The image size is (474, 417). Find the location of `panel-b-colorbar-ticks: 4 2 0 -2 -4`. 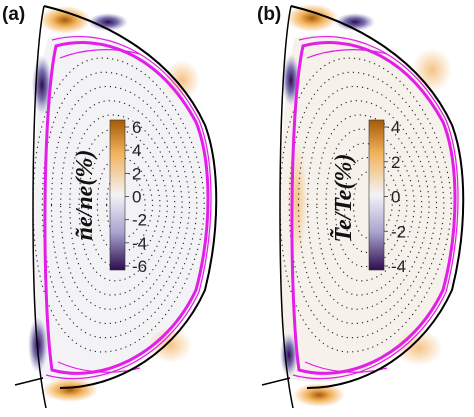

panel-b-colorbar-ticks: 4 2 0 -2 -4 is located at coordinates (395, 197).